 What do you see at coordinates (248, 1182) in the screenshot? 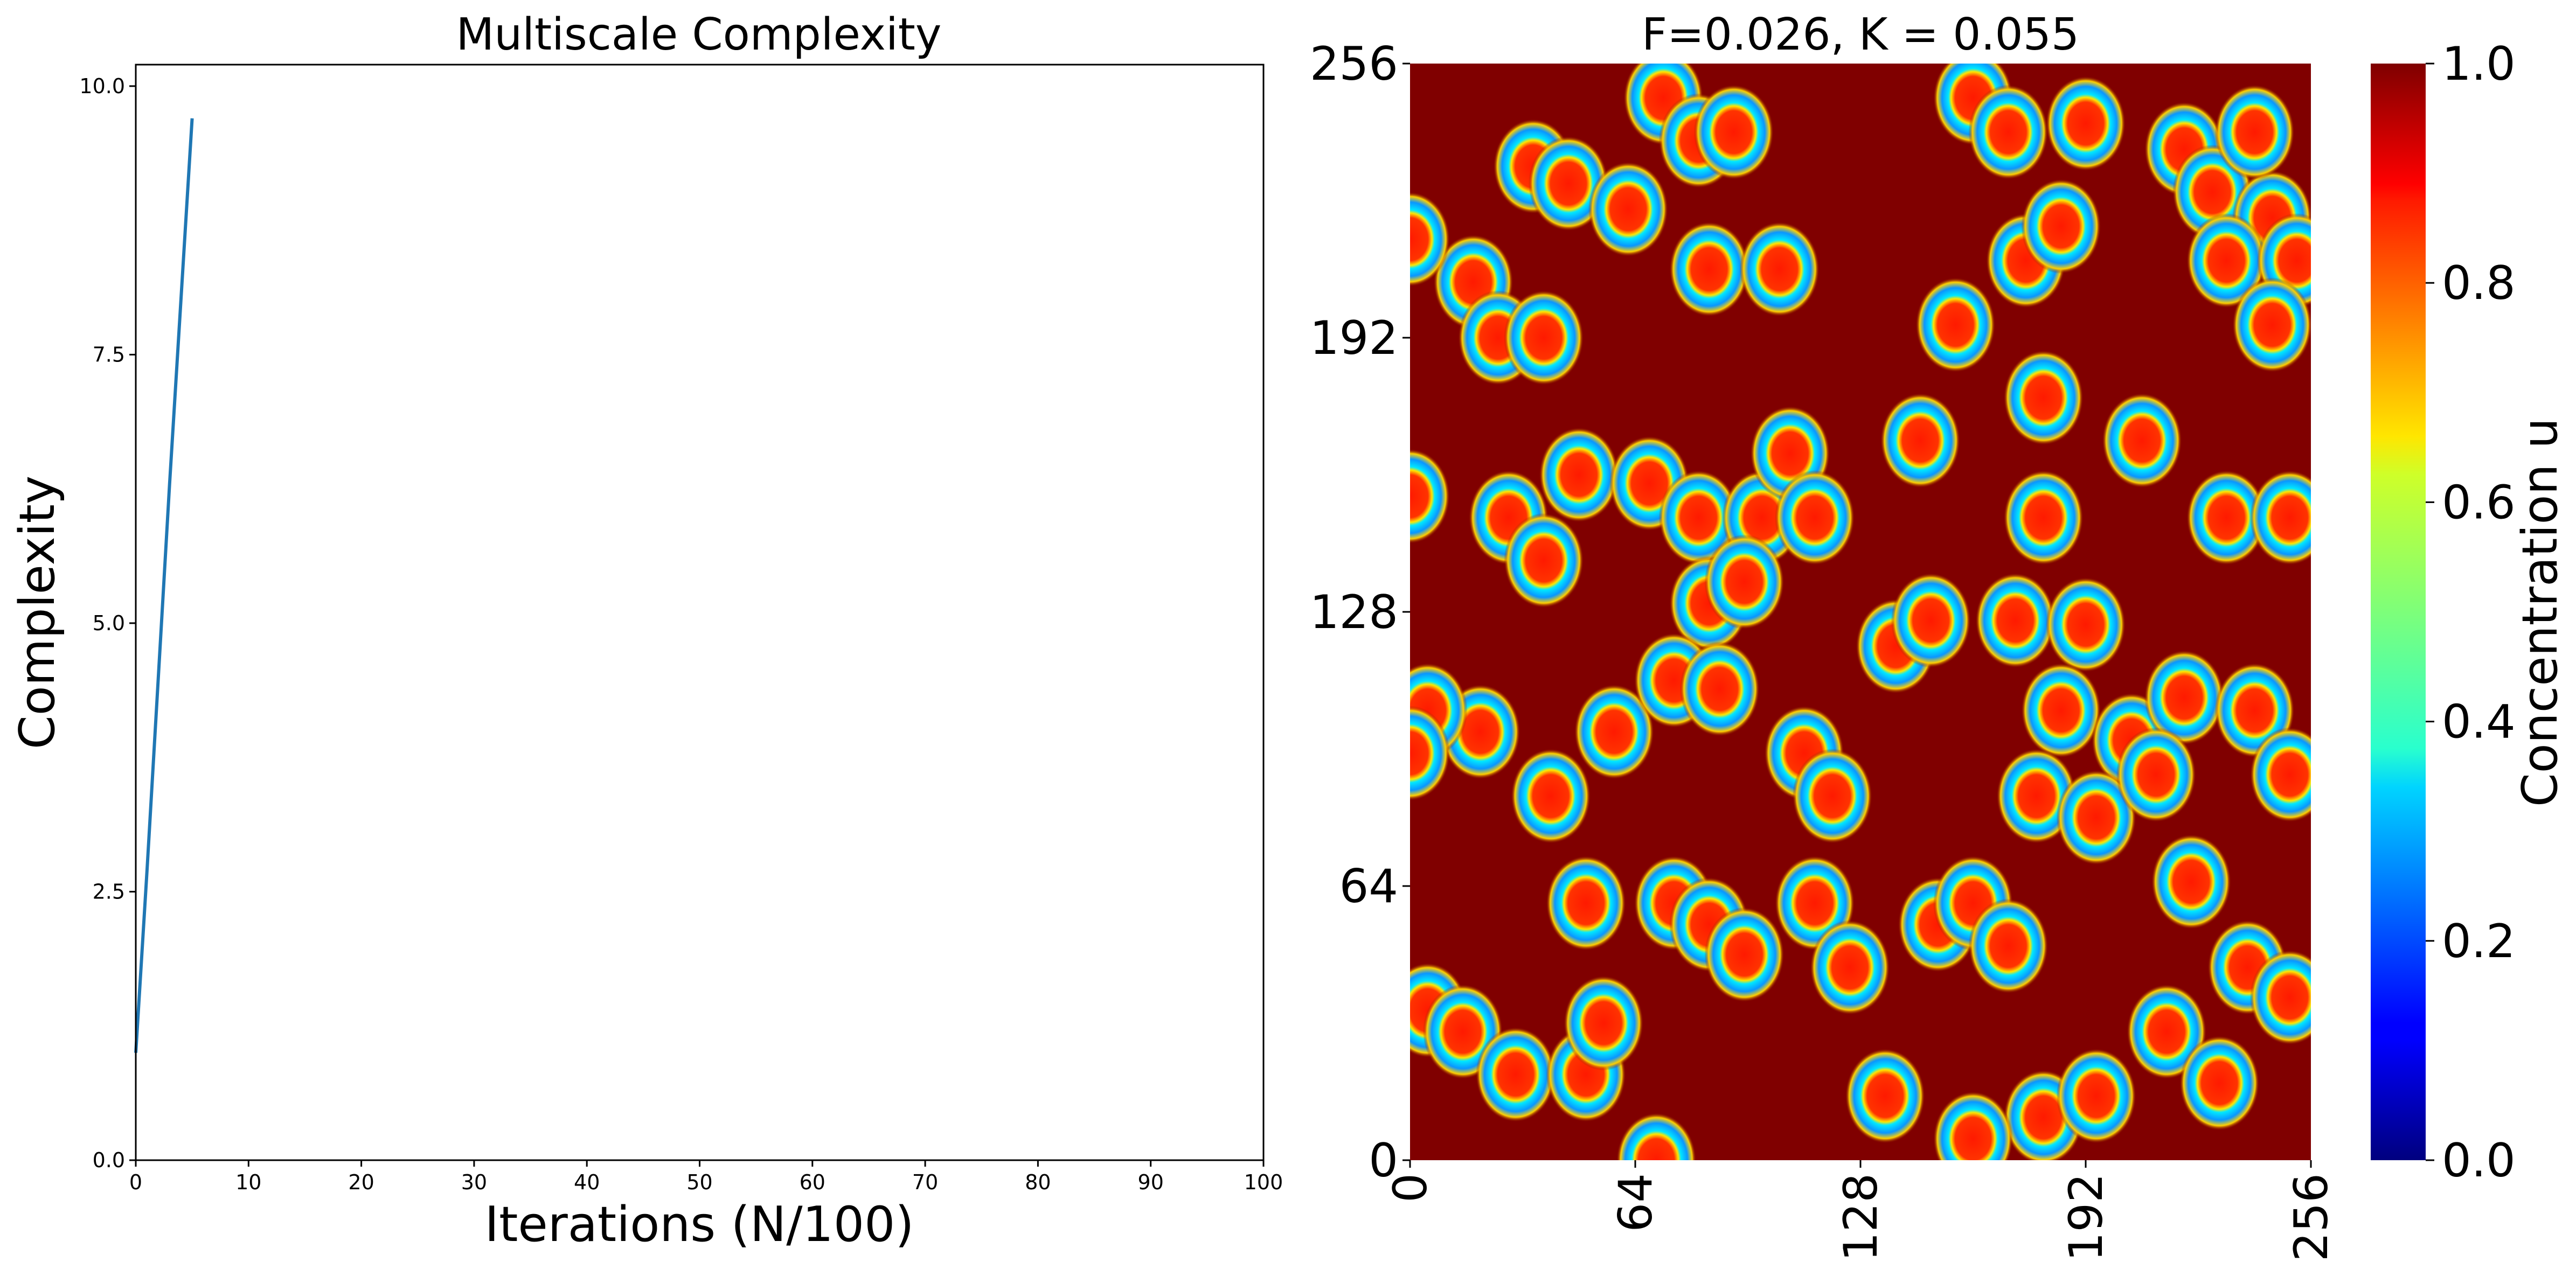
I see `x-tick-label: 10` at bounding box center [248, 1182].